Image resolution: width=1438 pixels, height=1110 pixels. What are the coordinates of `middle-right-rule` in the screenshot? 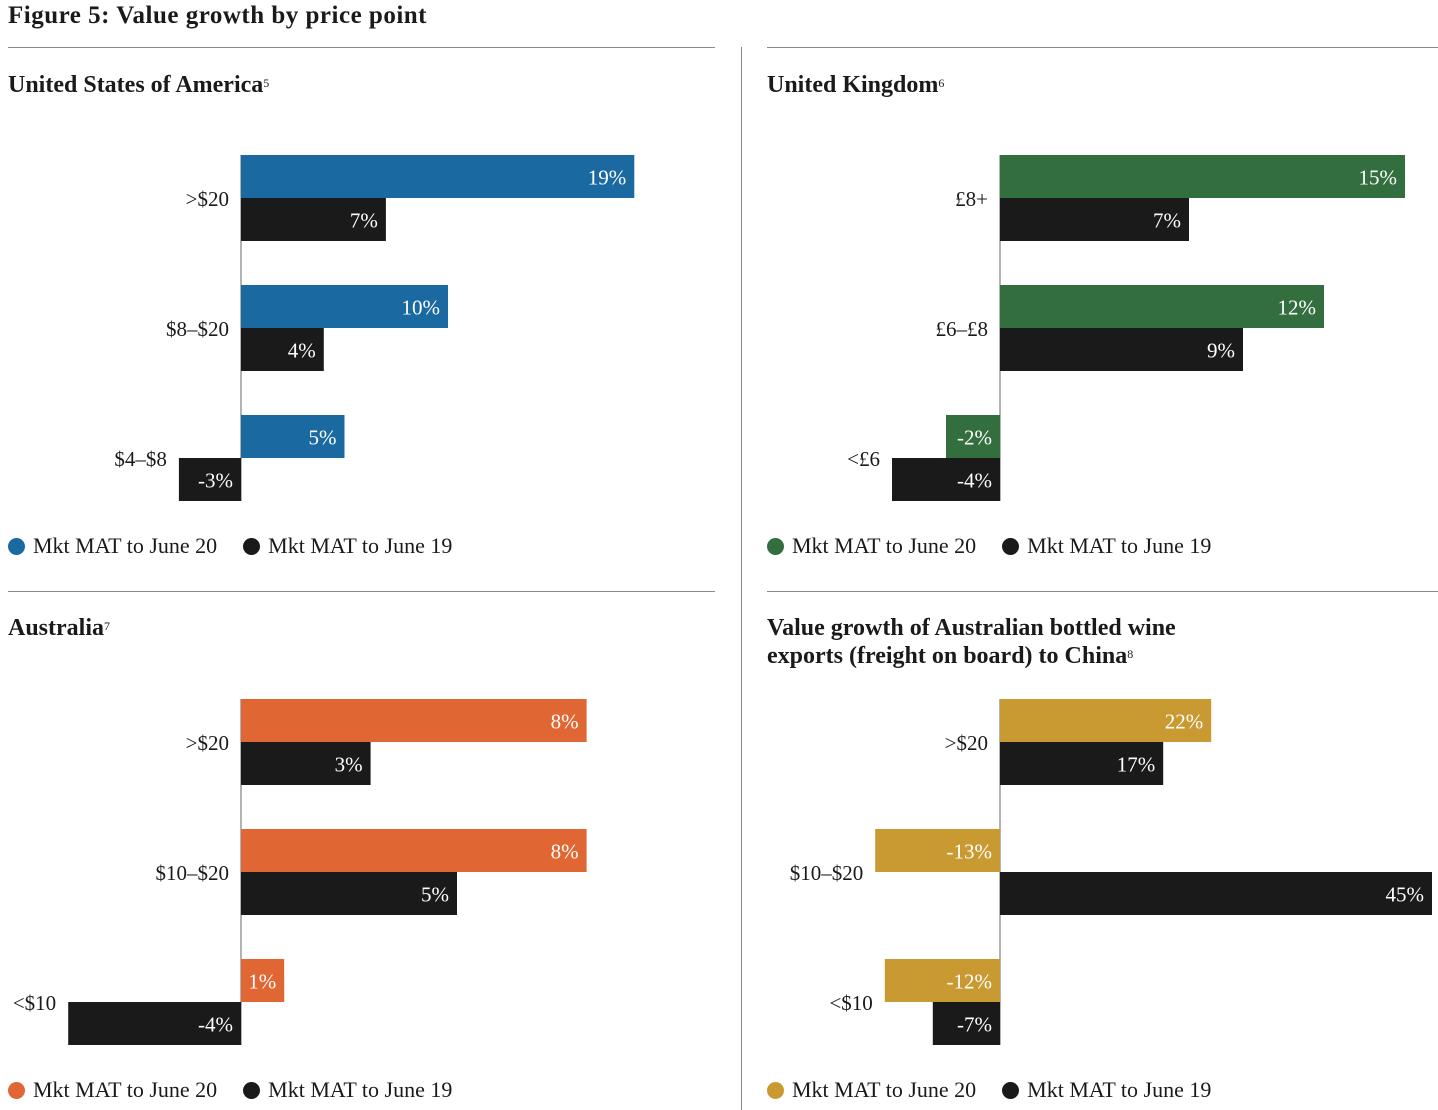 It's located at (1102, 591).